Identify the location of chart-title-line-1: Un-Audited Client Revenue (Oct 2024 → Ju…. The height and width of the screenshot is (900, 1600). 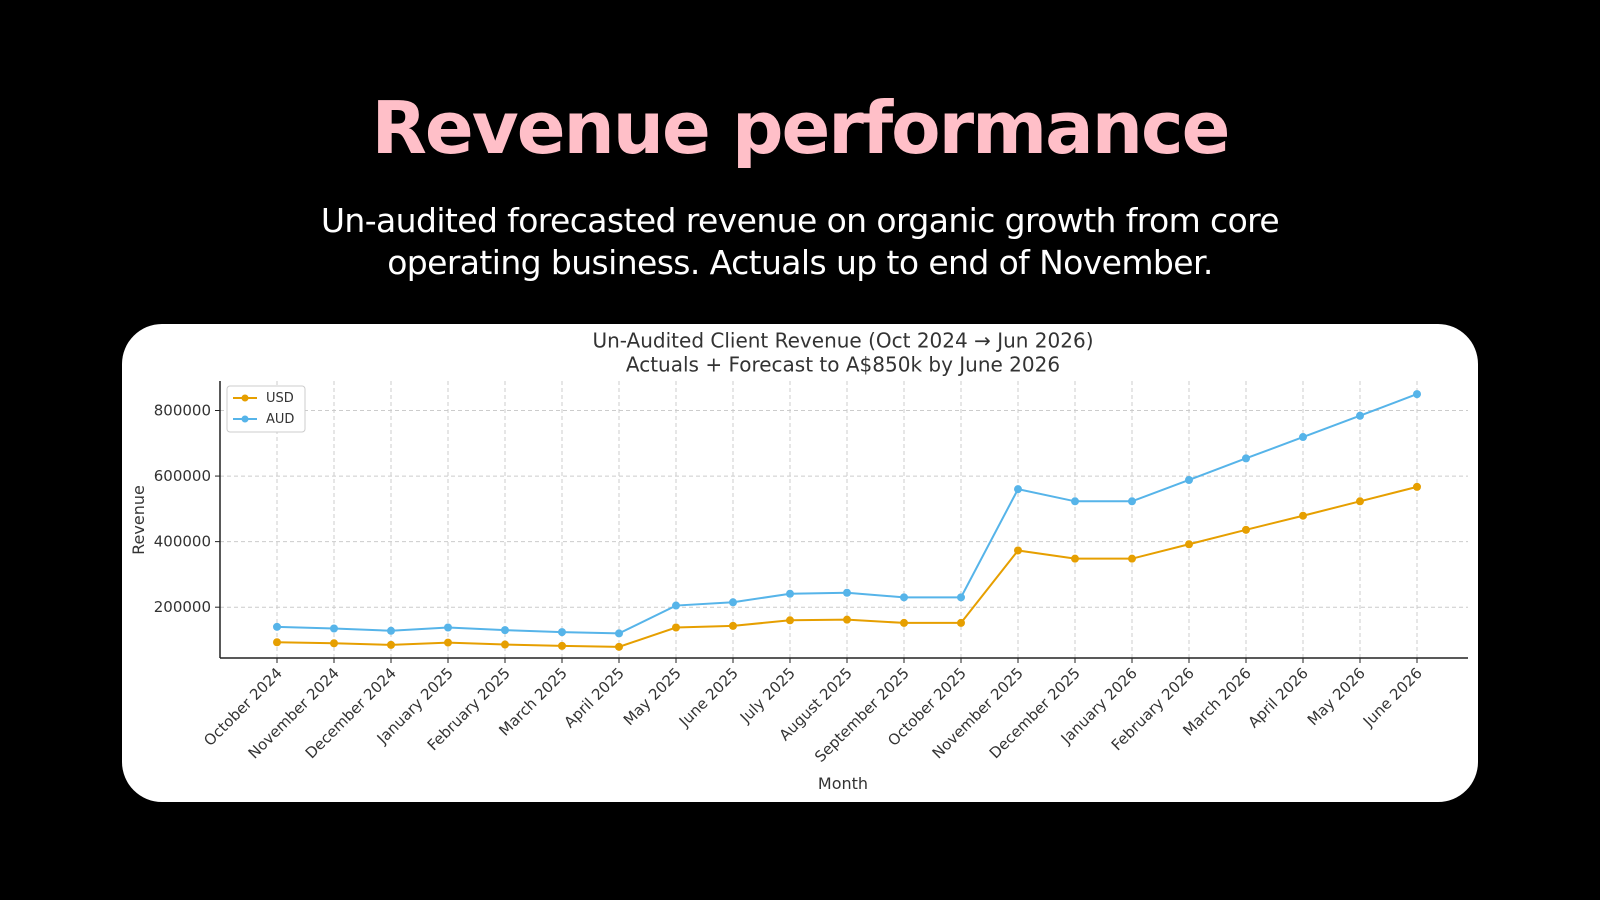
(842, 341).